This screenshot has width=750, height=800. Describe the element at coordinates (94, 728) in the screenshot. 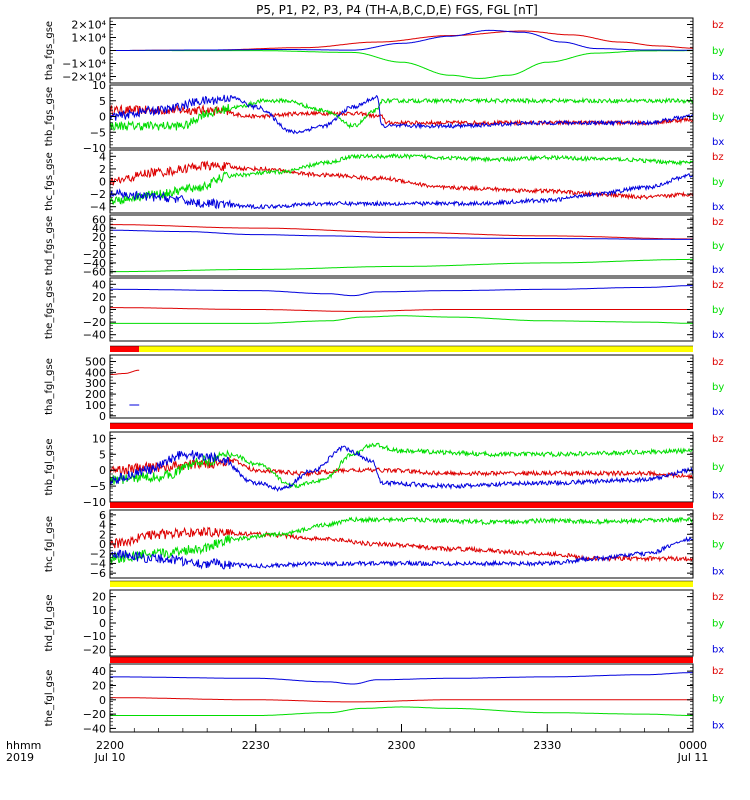

I see `y-tick-label: −40` at that location.